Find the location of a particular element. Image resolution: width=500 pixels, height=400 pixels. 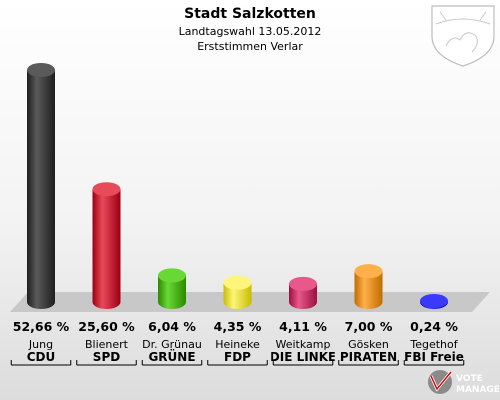

chart-subtitle-date: Landtagswahl 13.05.2012 is located at coordinates (250, 31).